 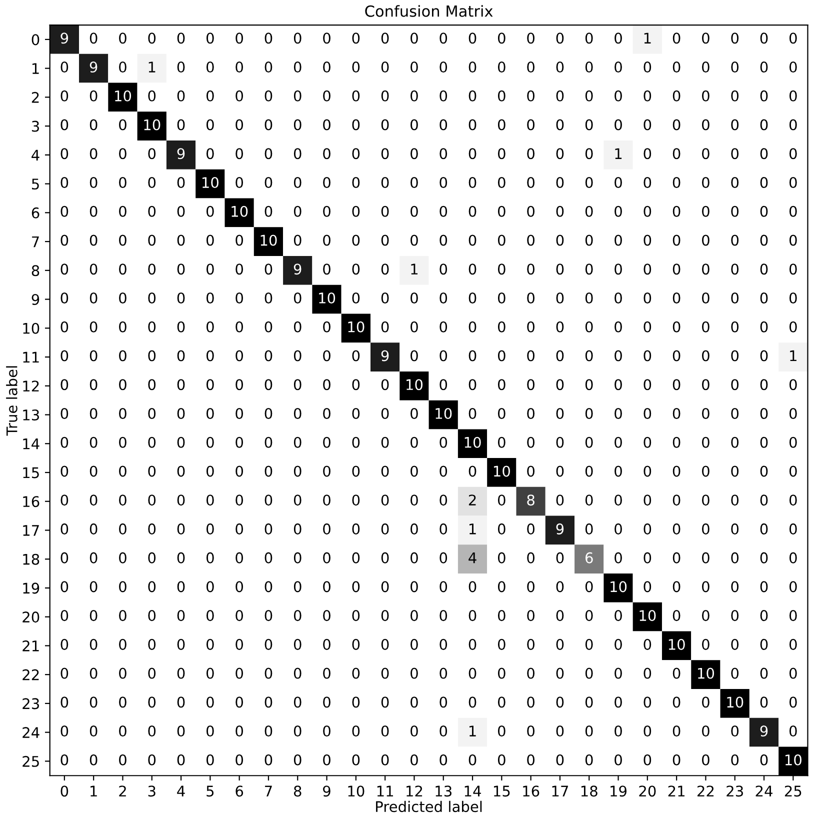 What do you see at coordinates (734, 791) in the screenshot?
I see `x-tick-label: 23` at bounding box center [734, 791].